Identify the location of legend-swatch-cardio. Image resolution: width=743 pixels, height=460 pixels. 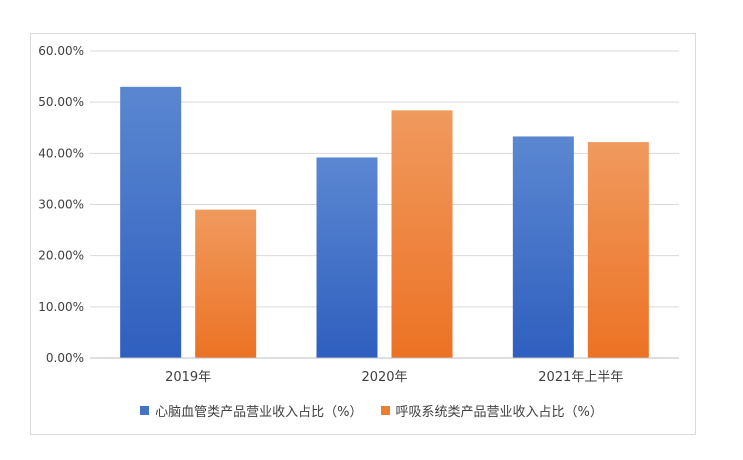
(145, 410).